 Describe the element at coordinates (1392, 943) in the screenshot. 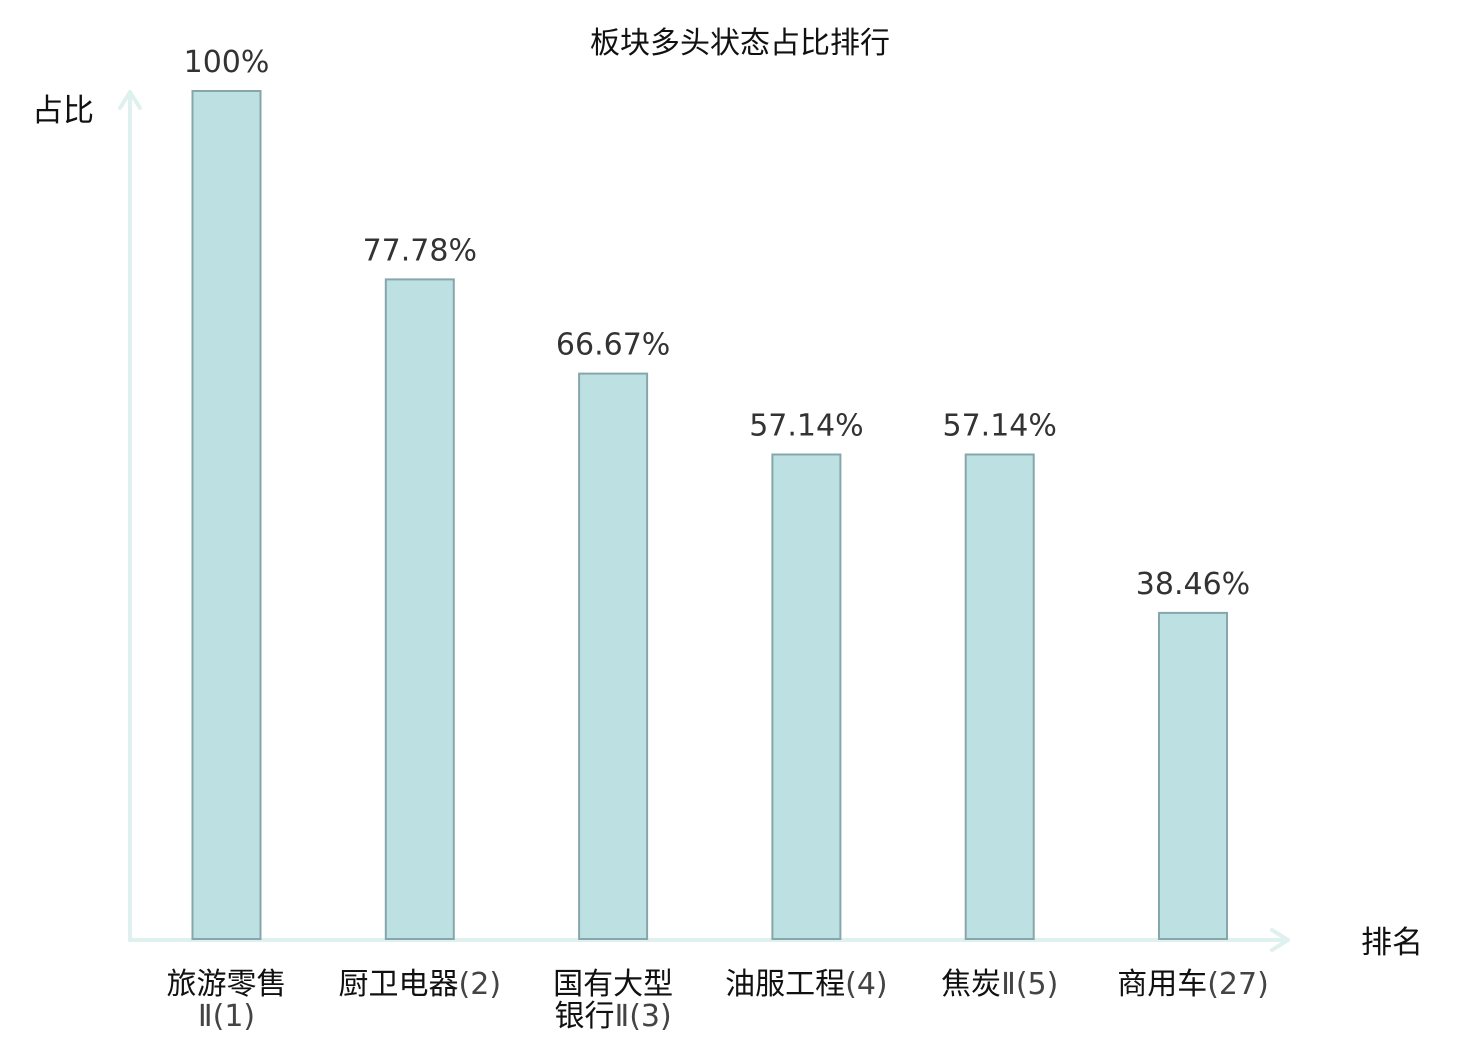

I see `x-axis-title: 排名` at that location.